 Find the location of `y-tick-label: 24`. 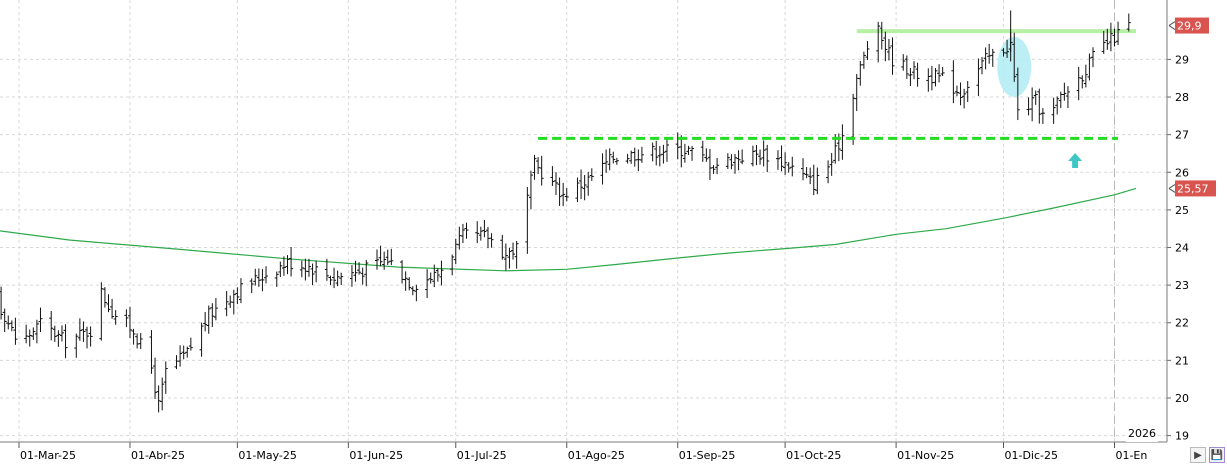

y-tick-label: 24 is located at coordinates (1182, 248).